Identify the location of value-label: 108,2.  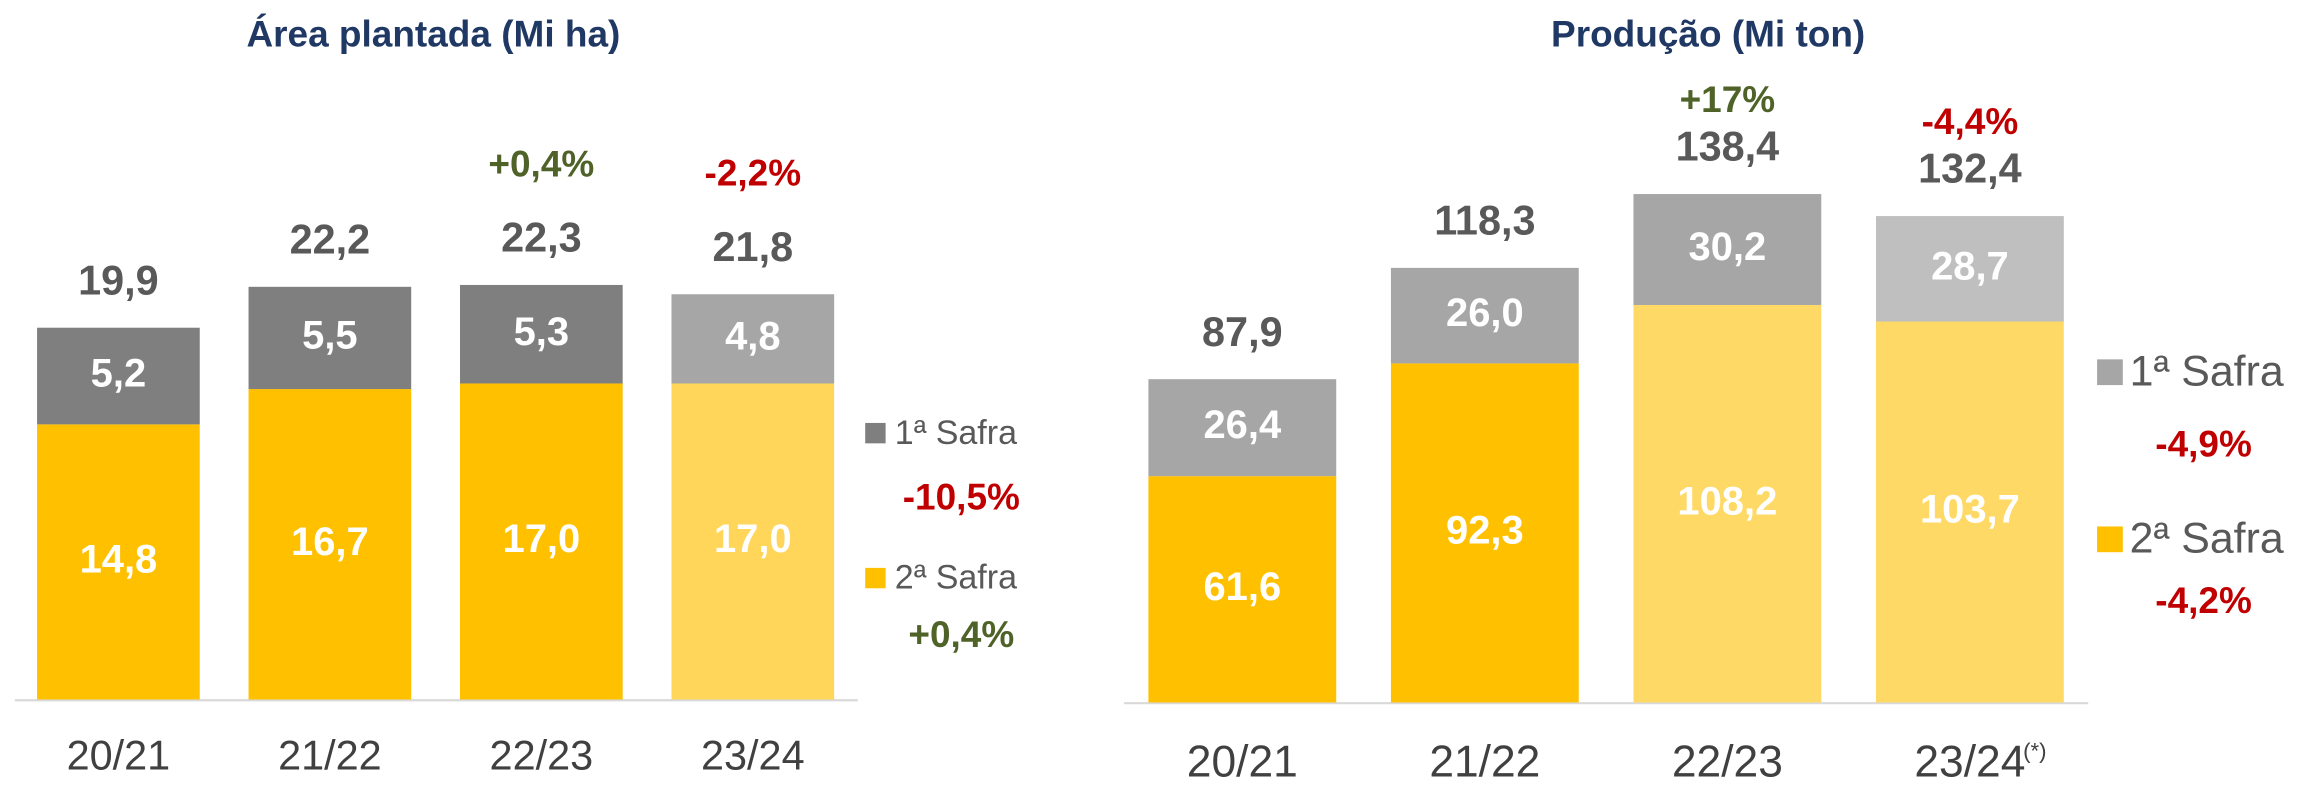
(1727, 501).